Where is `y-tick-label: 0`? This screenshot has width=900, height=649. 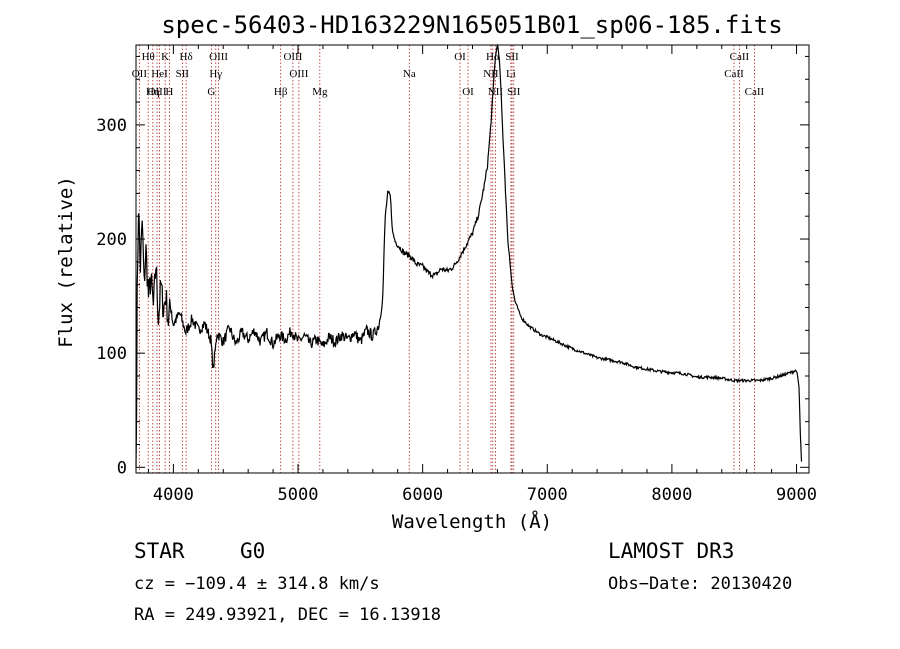
y-tick-label: 0 is located at coordinates (122, 468).